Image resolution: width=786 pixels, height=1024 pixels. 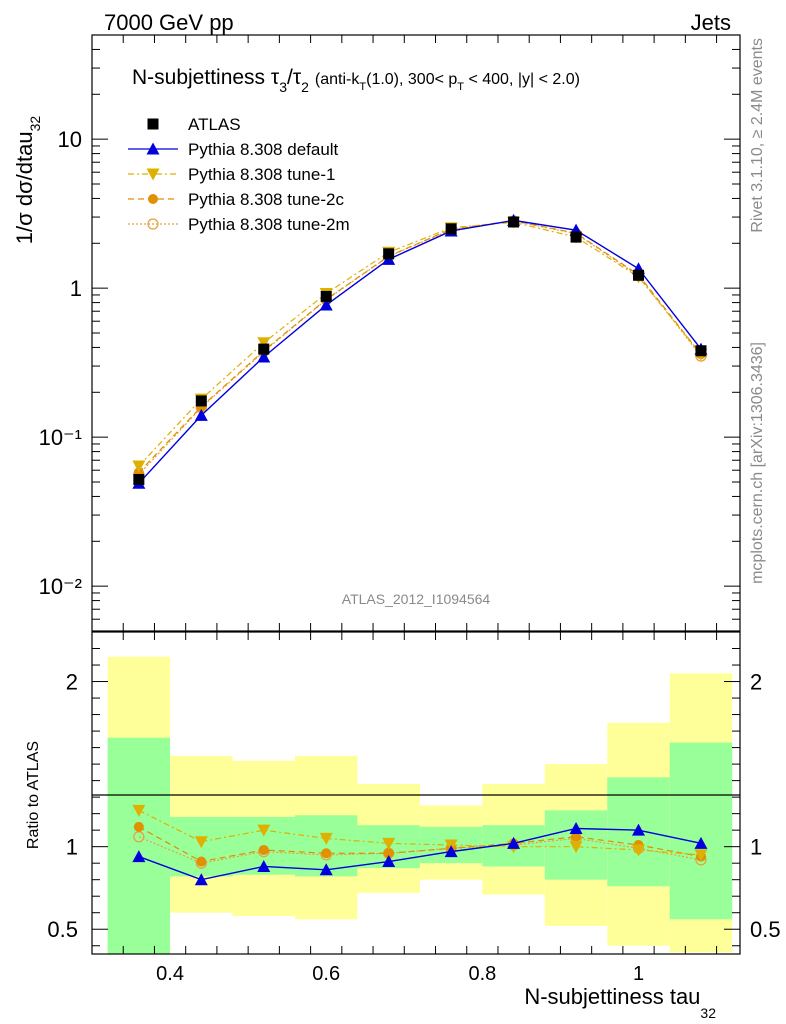 I want to click on ratio-y-tick-label: 0.5, so click(x=62, y=929).